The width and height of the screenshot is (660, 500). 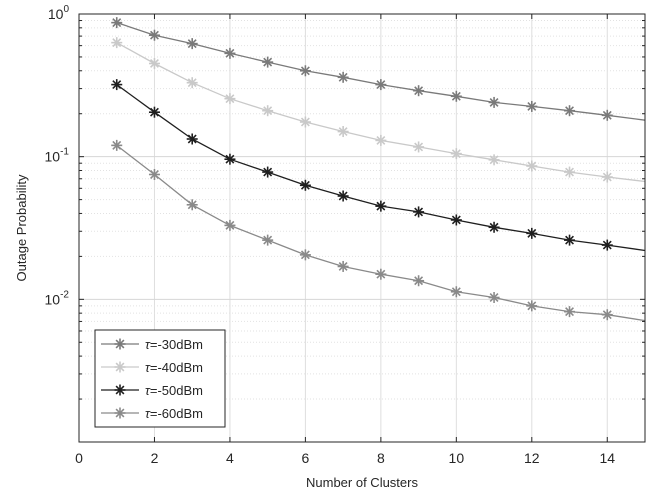 I want to click on x-tick-label: 2, so click(x=155, y=458).